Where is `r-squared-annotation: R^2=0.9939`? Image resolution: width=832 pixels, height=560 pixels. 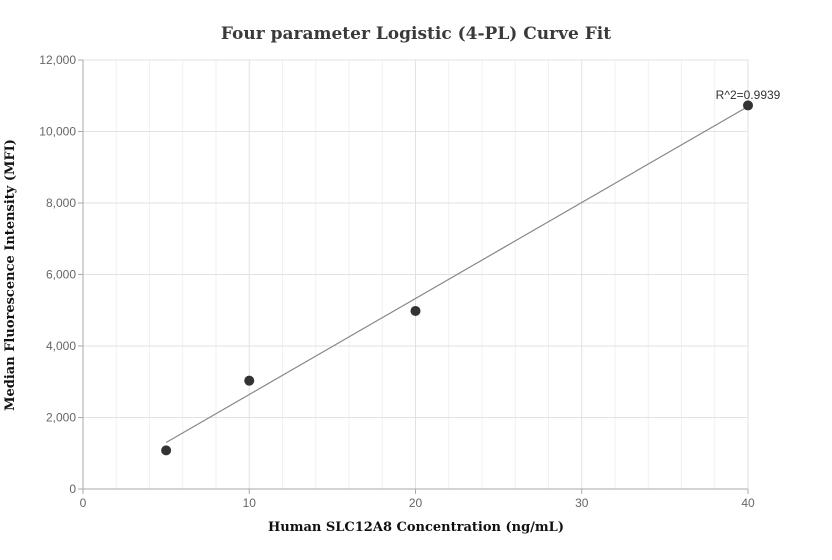
r-squared-annotation: R^2=0.9939 is located at coordinates (748, 95).